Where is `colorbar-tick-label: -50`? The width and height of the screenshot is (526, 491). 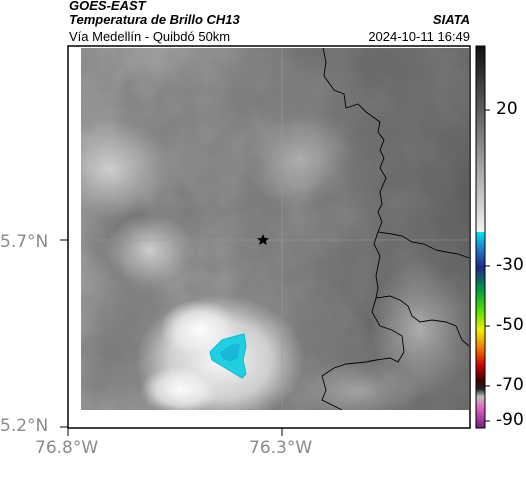
colorbar-tick-label: -50 is located at coordinates (510, 325).